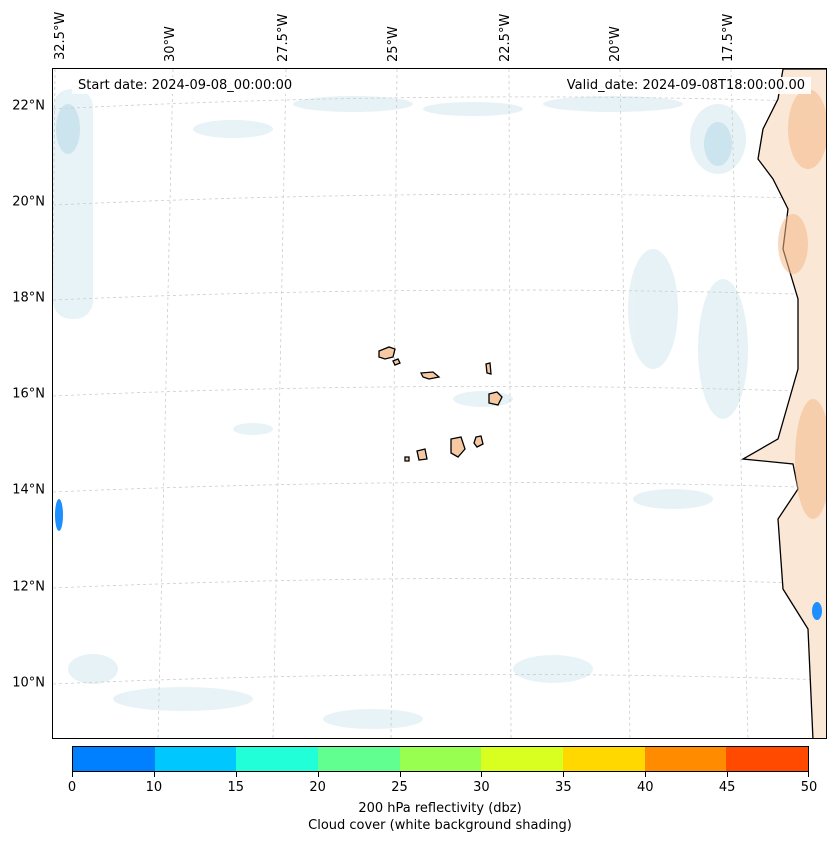 The height and width of the screenshot is (843, 837). Describe the element at coordinates (317, 787) in the screenshot. I see `colorbar-tick-label: 20` at that location.